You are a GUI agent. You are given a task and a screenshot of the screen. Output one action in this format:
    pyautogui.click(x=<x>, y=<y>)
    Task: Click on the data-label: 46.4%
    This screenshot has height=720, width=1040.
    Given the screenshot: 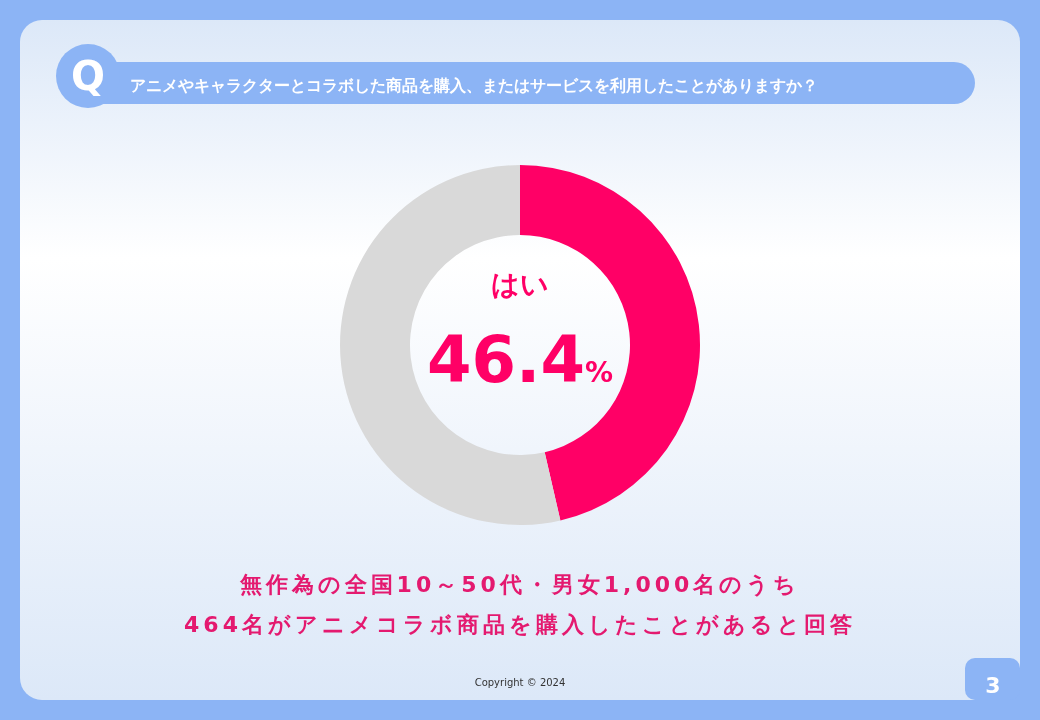 What is the action you would take?
    pyautogui.click(x=520, y=360)
    